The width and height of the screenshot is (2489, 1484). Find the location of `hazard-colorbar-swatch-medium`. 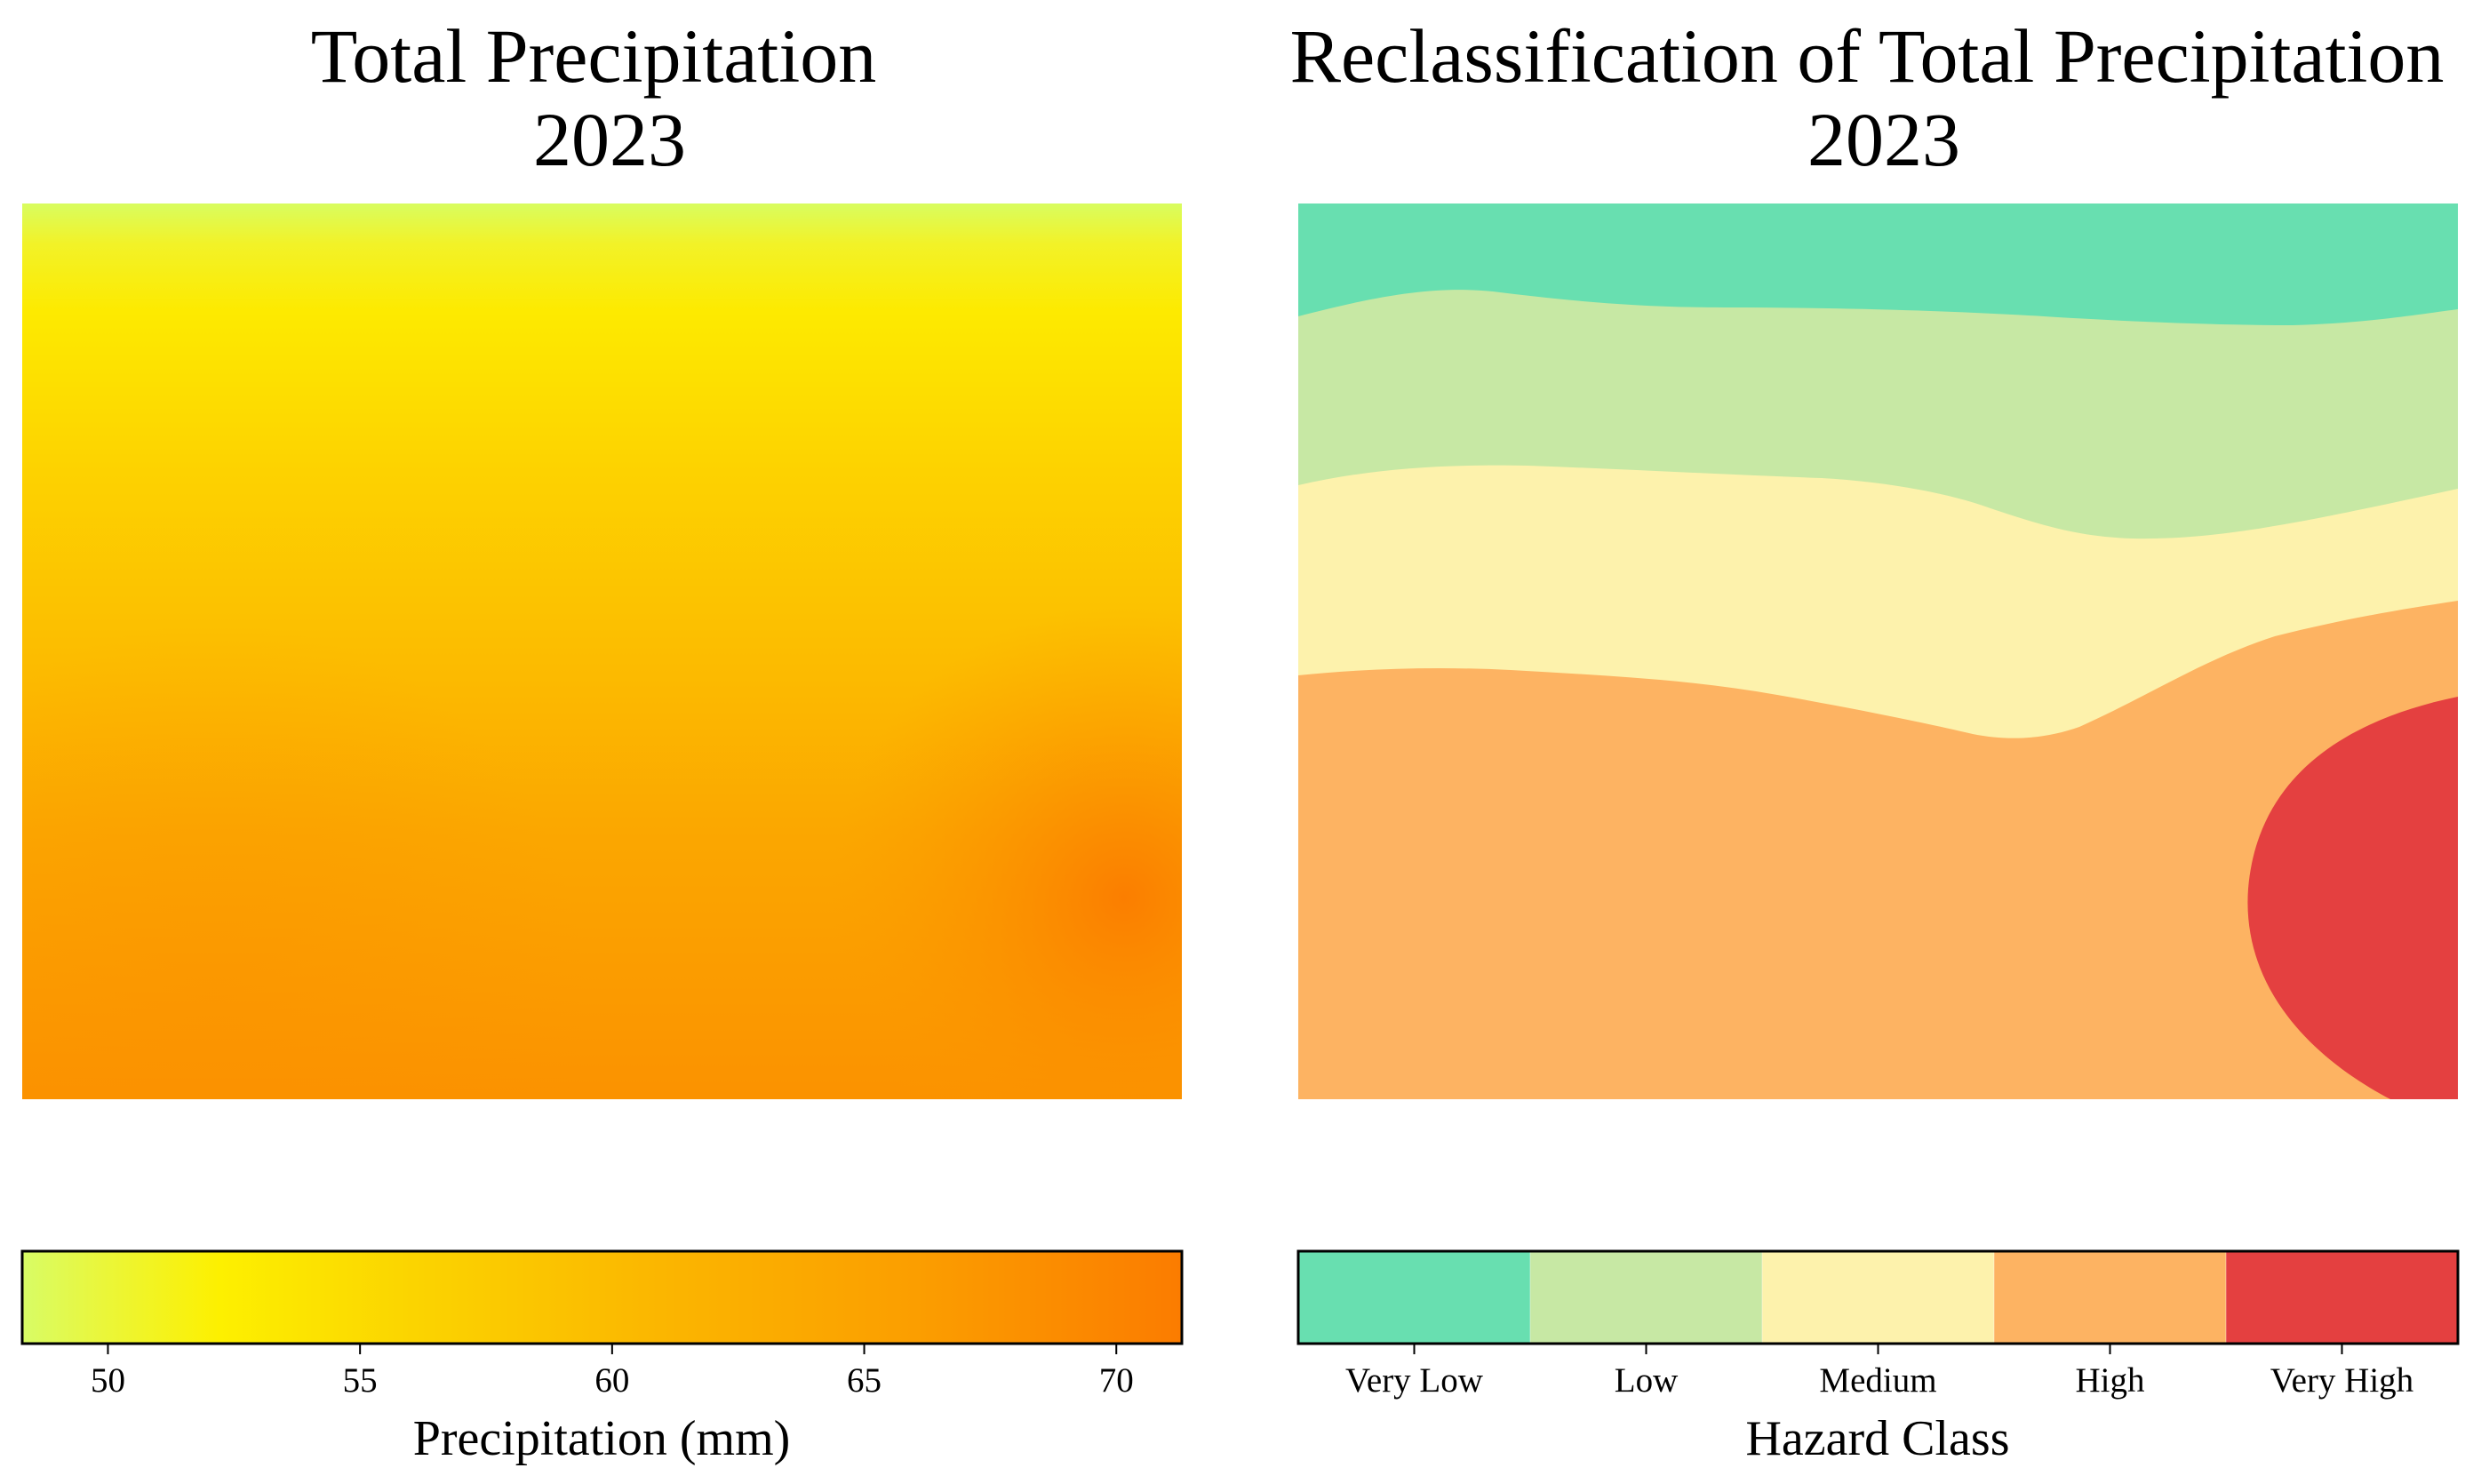

hazard-colorbar-swatch-medium is located at coordinates (1878, 1297).